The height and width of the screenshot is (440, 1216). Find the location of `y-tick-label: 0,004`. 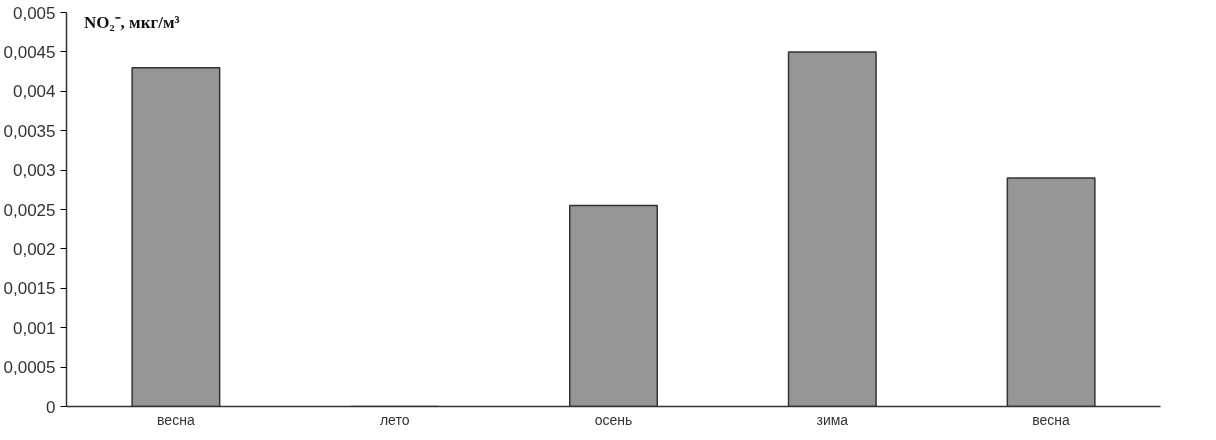

y-tick-label: 0,004 is located at coordinates (34, 92).